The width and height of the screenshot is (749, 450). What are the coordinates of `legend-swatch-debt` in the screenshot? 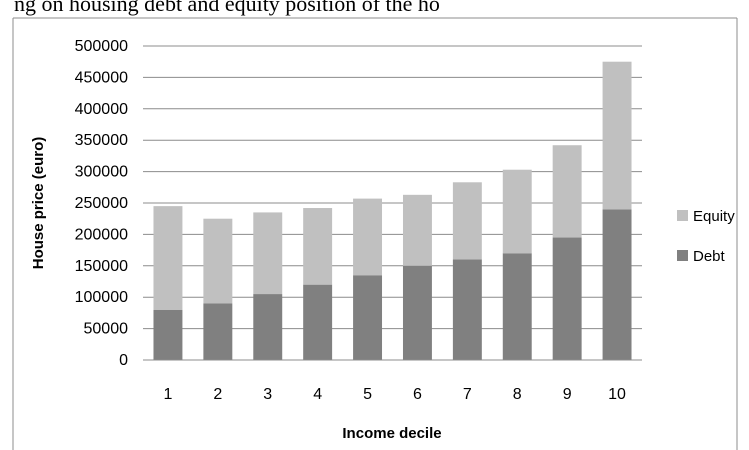 It's located at (682, 255).